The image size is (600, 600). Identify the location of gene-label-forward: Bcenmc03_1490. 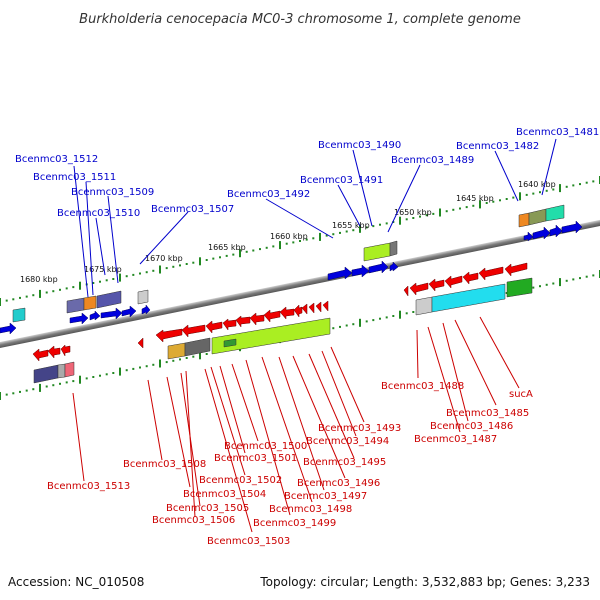
(359, 145).